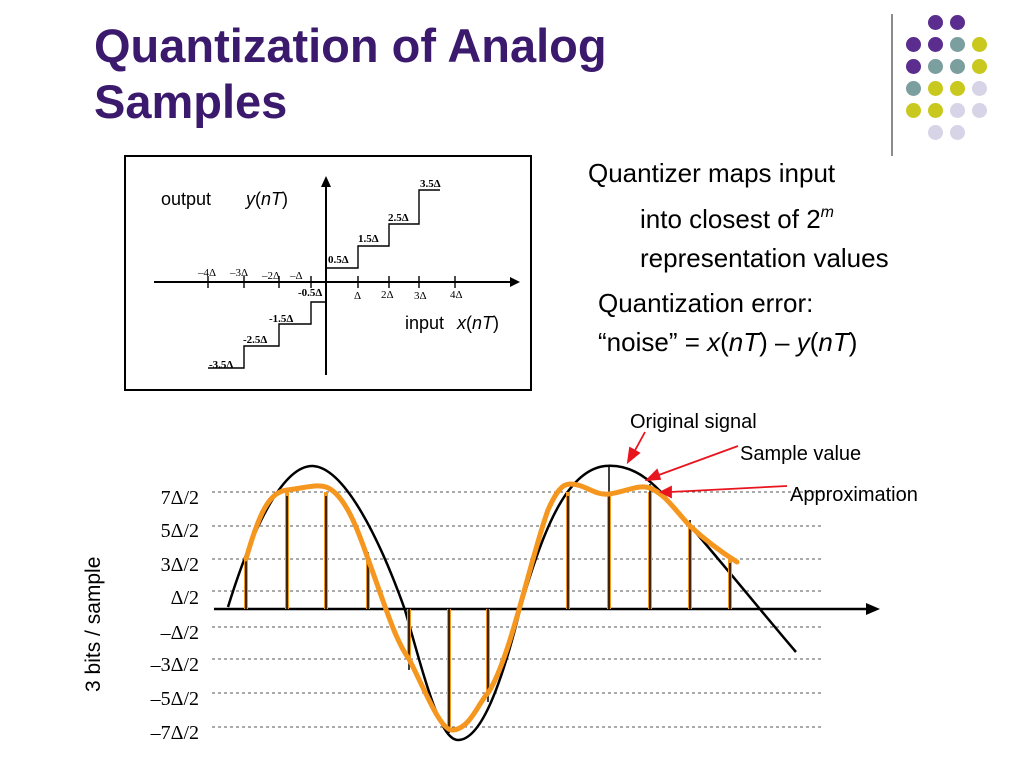 Image resolution: width=1024 pixels, height=768 pixels. Describe the element at coordinates (324, 279) in the screenshot. I see `quantizer-staircase` at that location.